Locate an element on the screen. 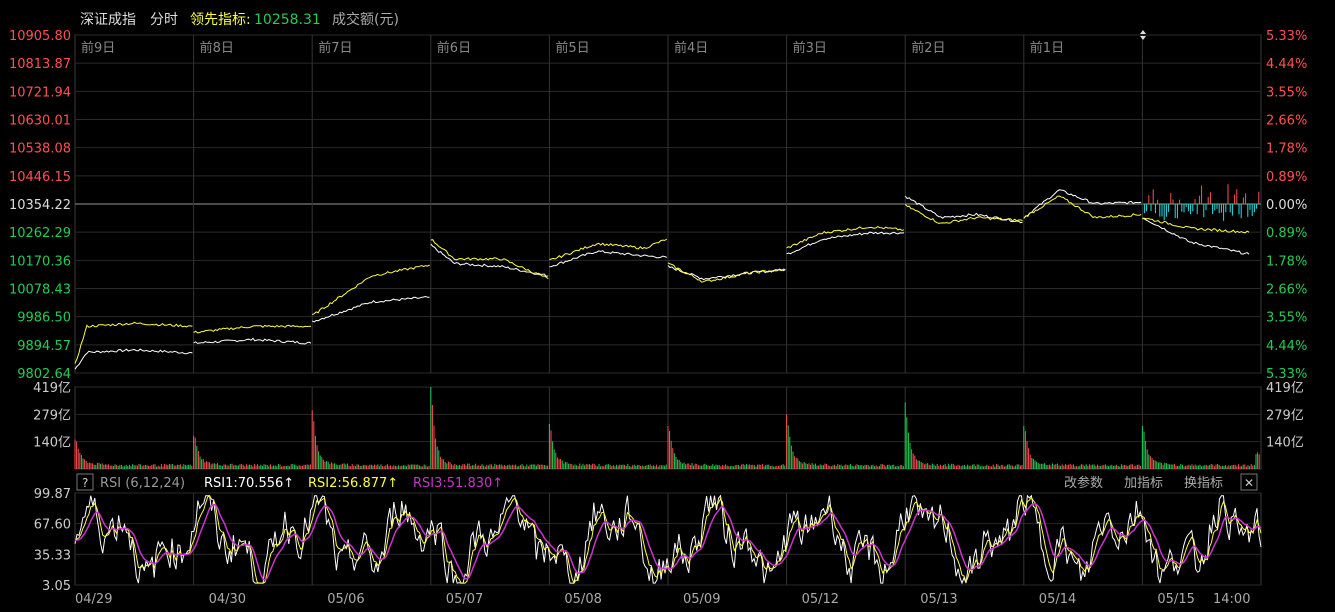  date-label: 05/12 is located at coordinates (820, 599).